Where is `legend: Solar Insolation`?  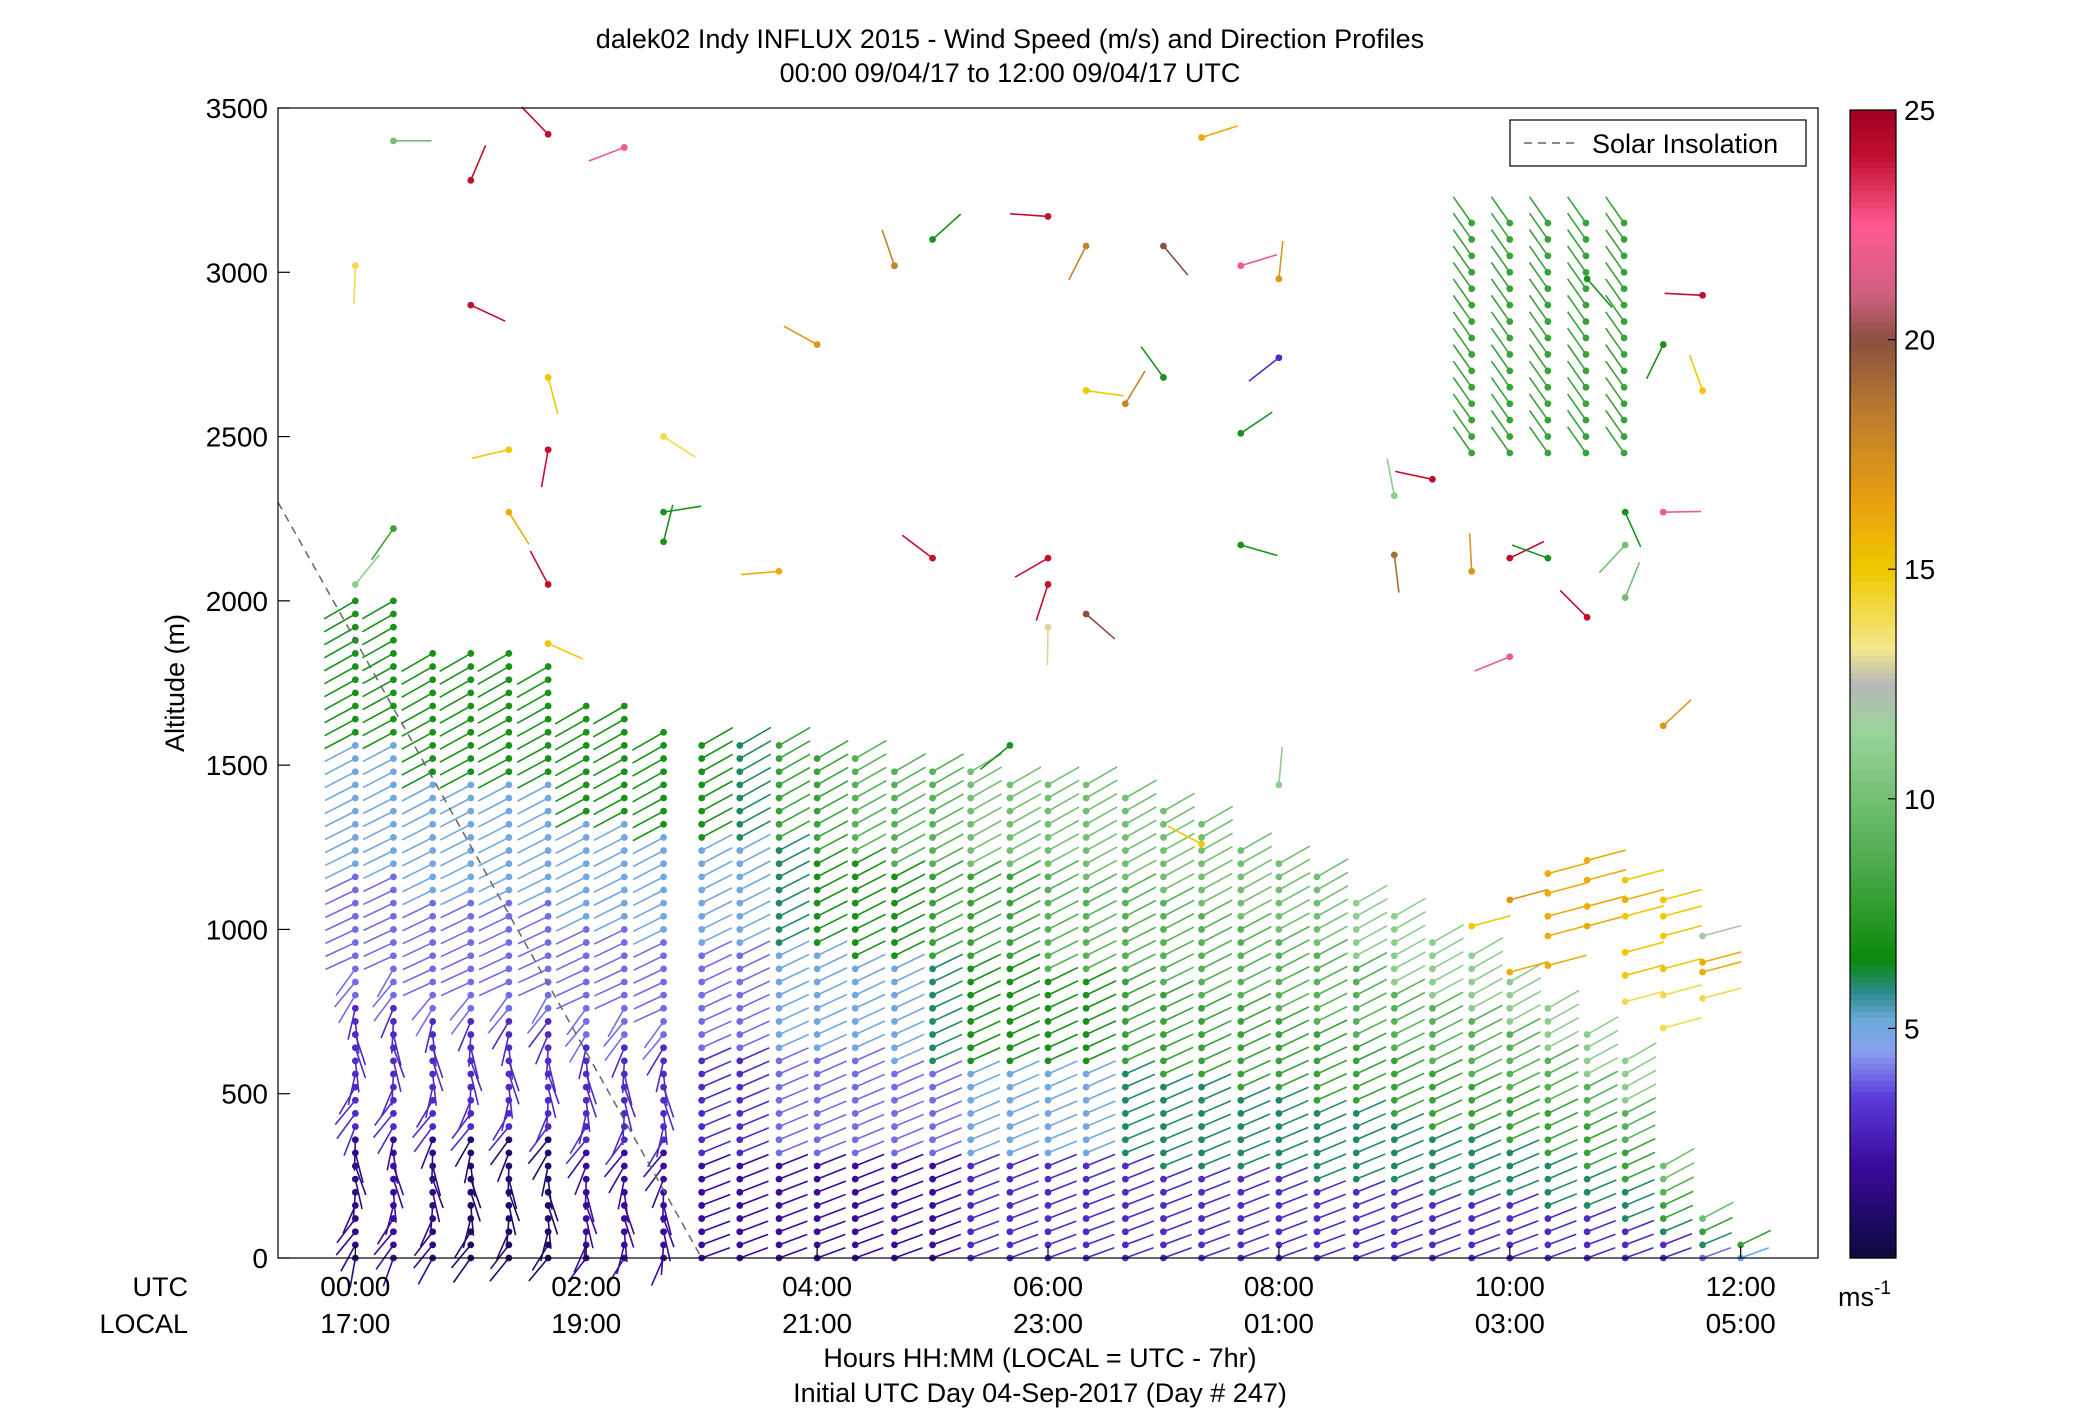
legend: Solar Insolation is located at coordinates (1658, 143).